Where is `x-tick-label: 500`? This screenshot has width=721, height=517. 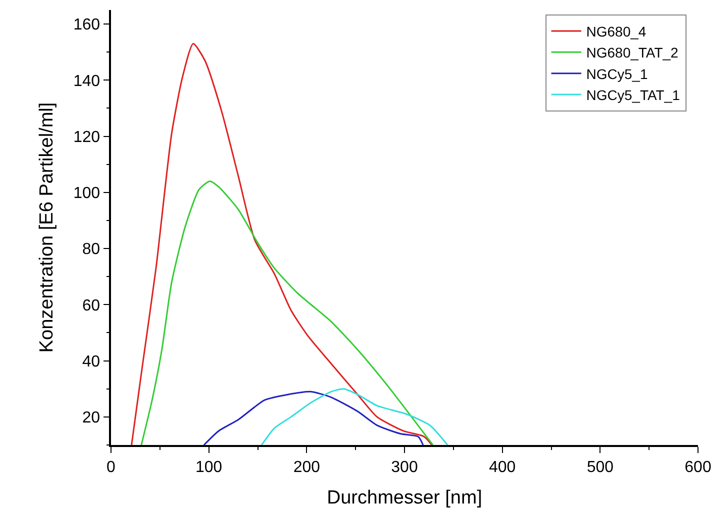
x-tick-label: 500 is located at coordinates (600, 467).